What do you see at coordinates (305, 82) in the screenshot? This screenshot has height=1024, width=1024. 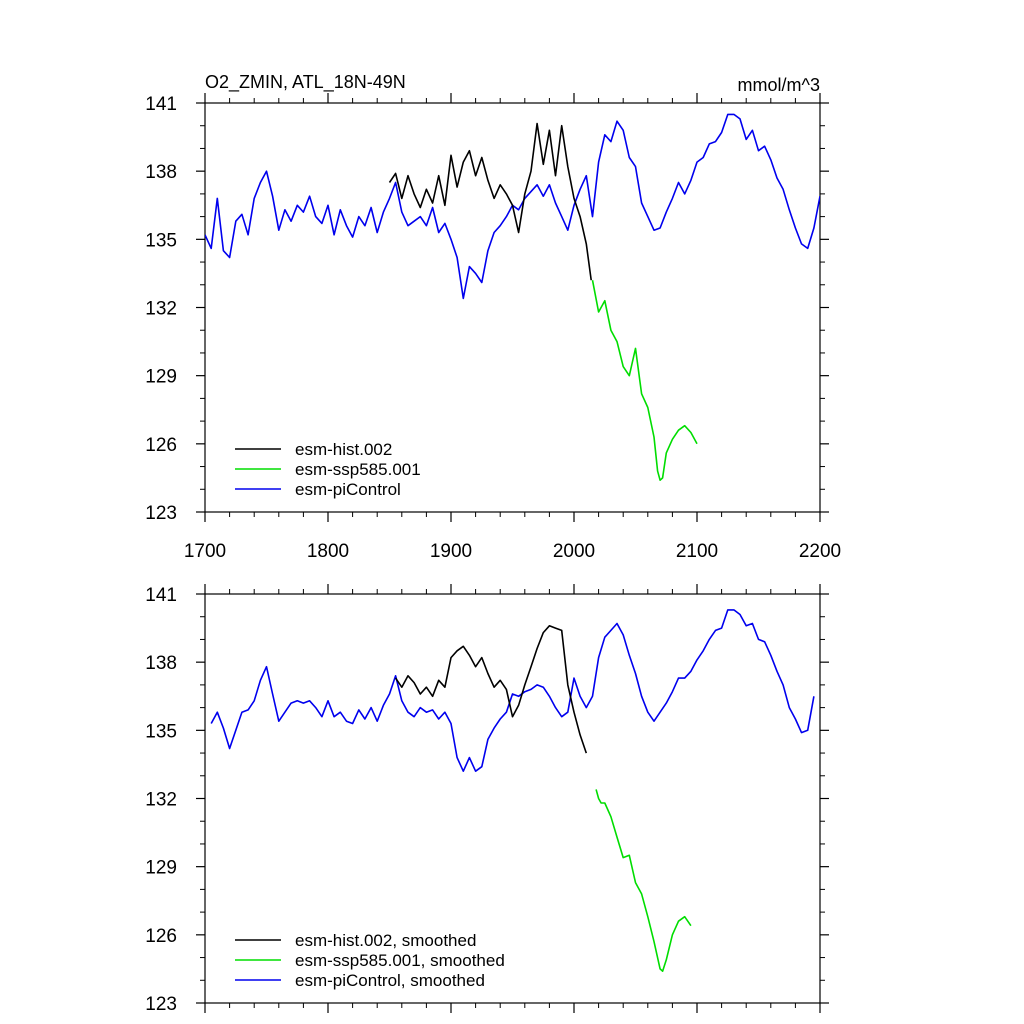 I see `chart-title: O2_ZMIN, ATL_18N-49N` at bounding box center [305, 82].